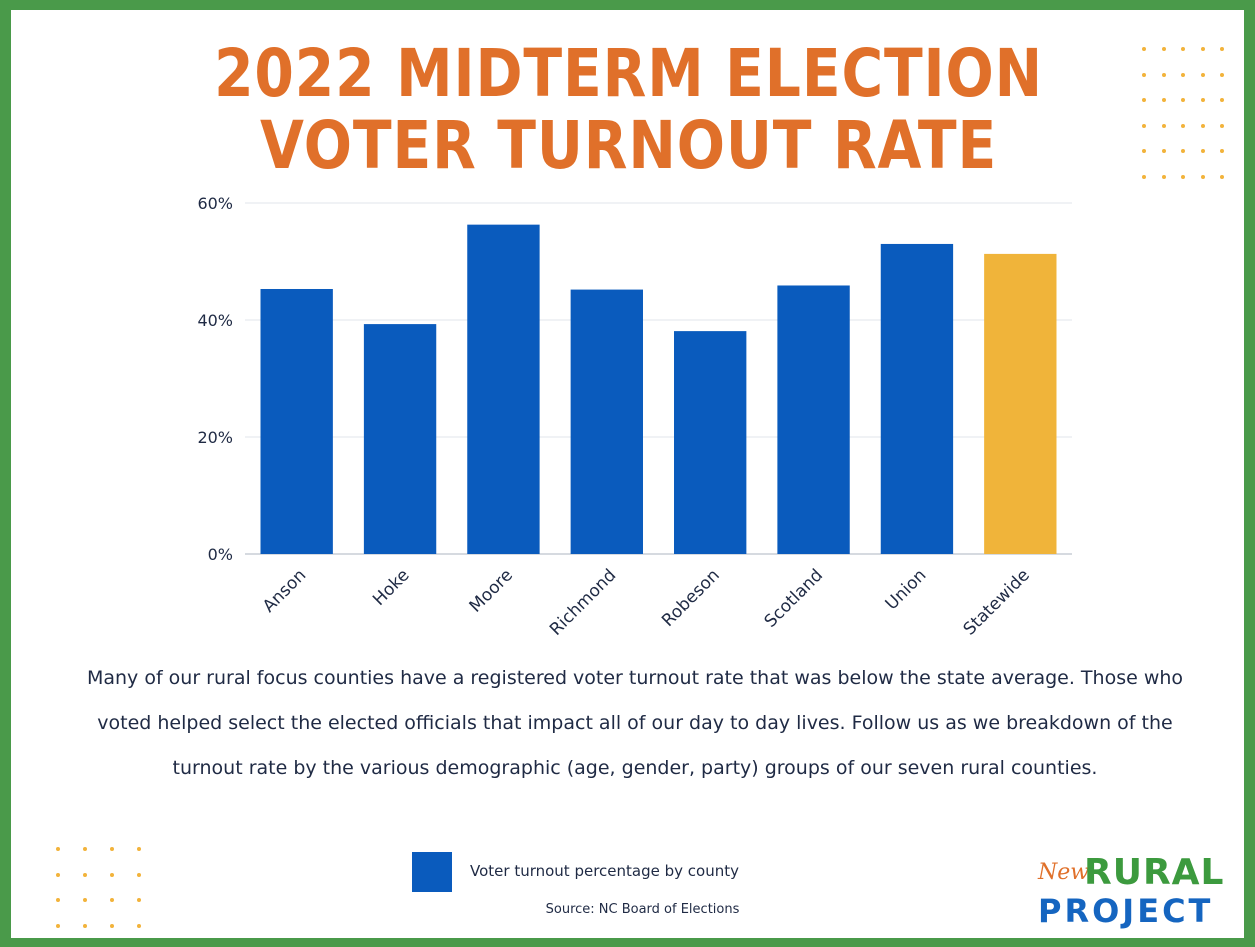 This screenshot has width=1255, height=947. What do you see at coordinates (642, 909) in the screenshot?
I see `source-note: Source: NC Board of Elections` at bounding box center [642, 909].